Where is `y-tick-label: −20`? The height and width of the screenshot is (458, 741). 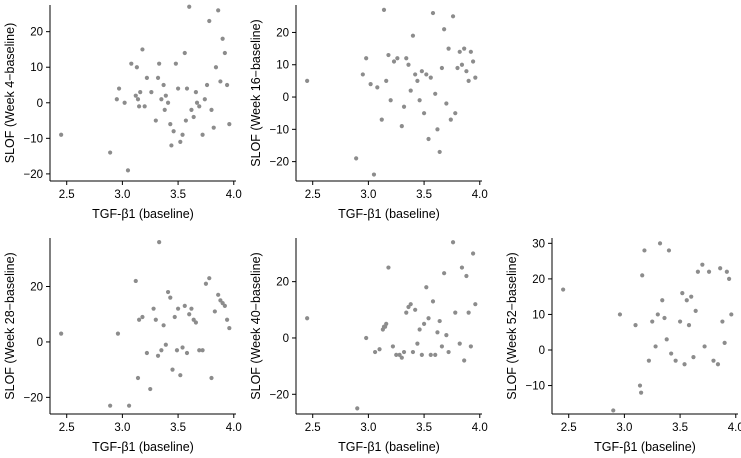
y-tick-label: −20 is located at coordinates (33, 175).